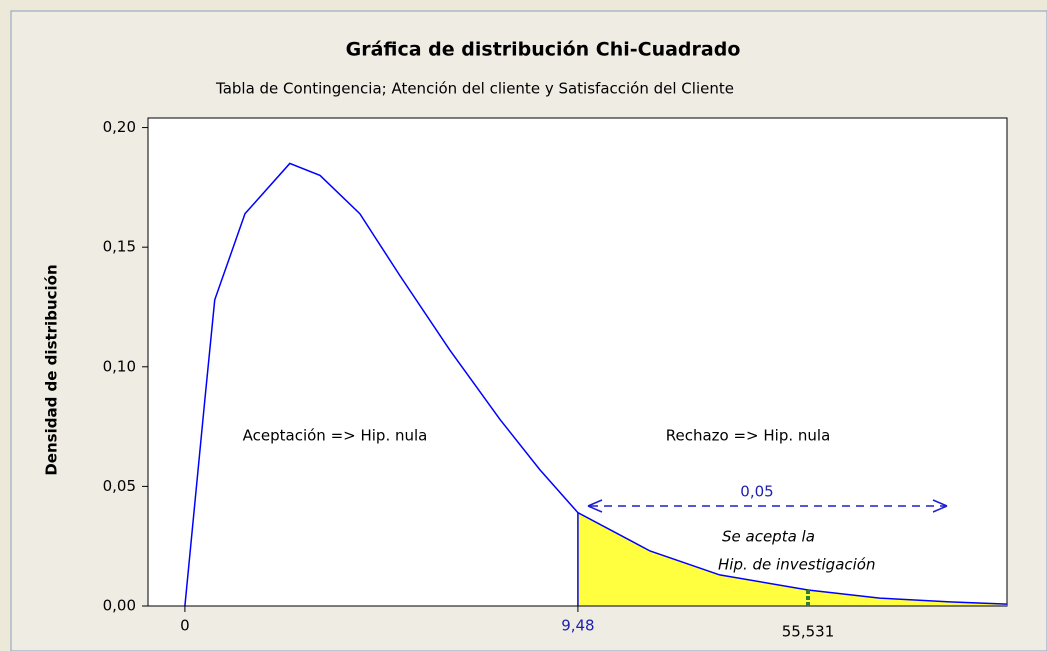 The image size is (1047, 651). Describe the element at coordinates (119, 486) in the screenshot. I see `y-tick-label: 0,05` at that location.